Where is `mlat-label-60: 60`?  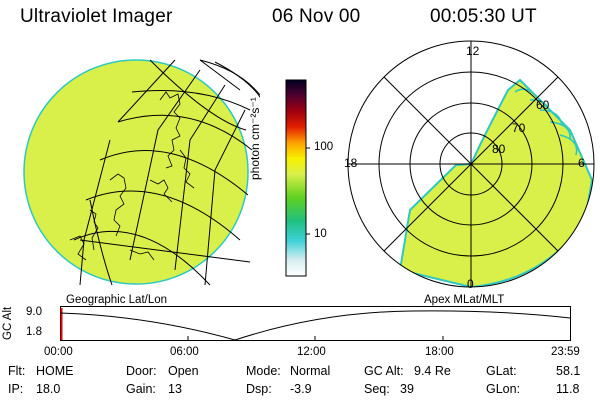 mlat-label-60: 60 is located at coordinates (543, 105).